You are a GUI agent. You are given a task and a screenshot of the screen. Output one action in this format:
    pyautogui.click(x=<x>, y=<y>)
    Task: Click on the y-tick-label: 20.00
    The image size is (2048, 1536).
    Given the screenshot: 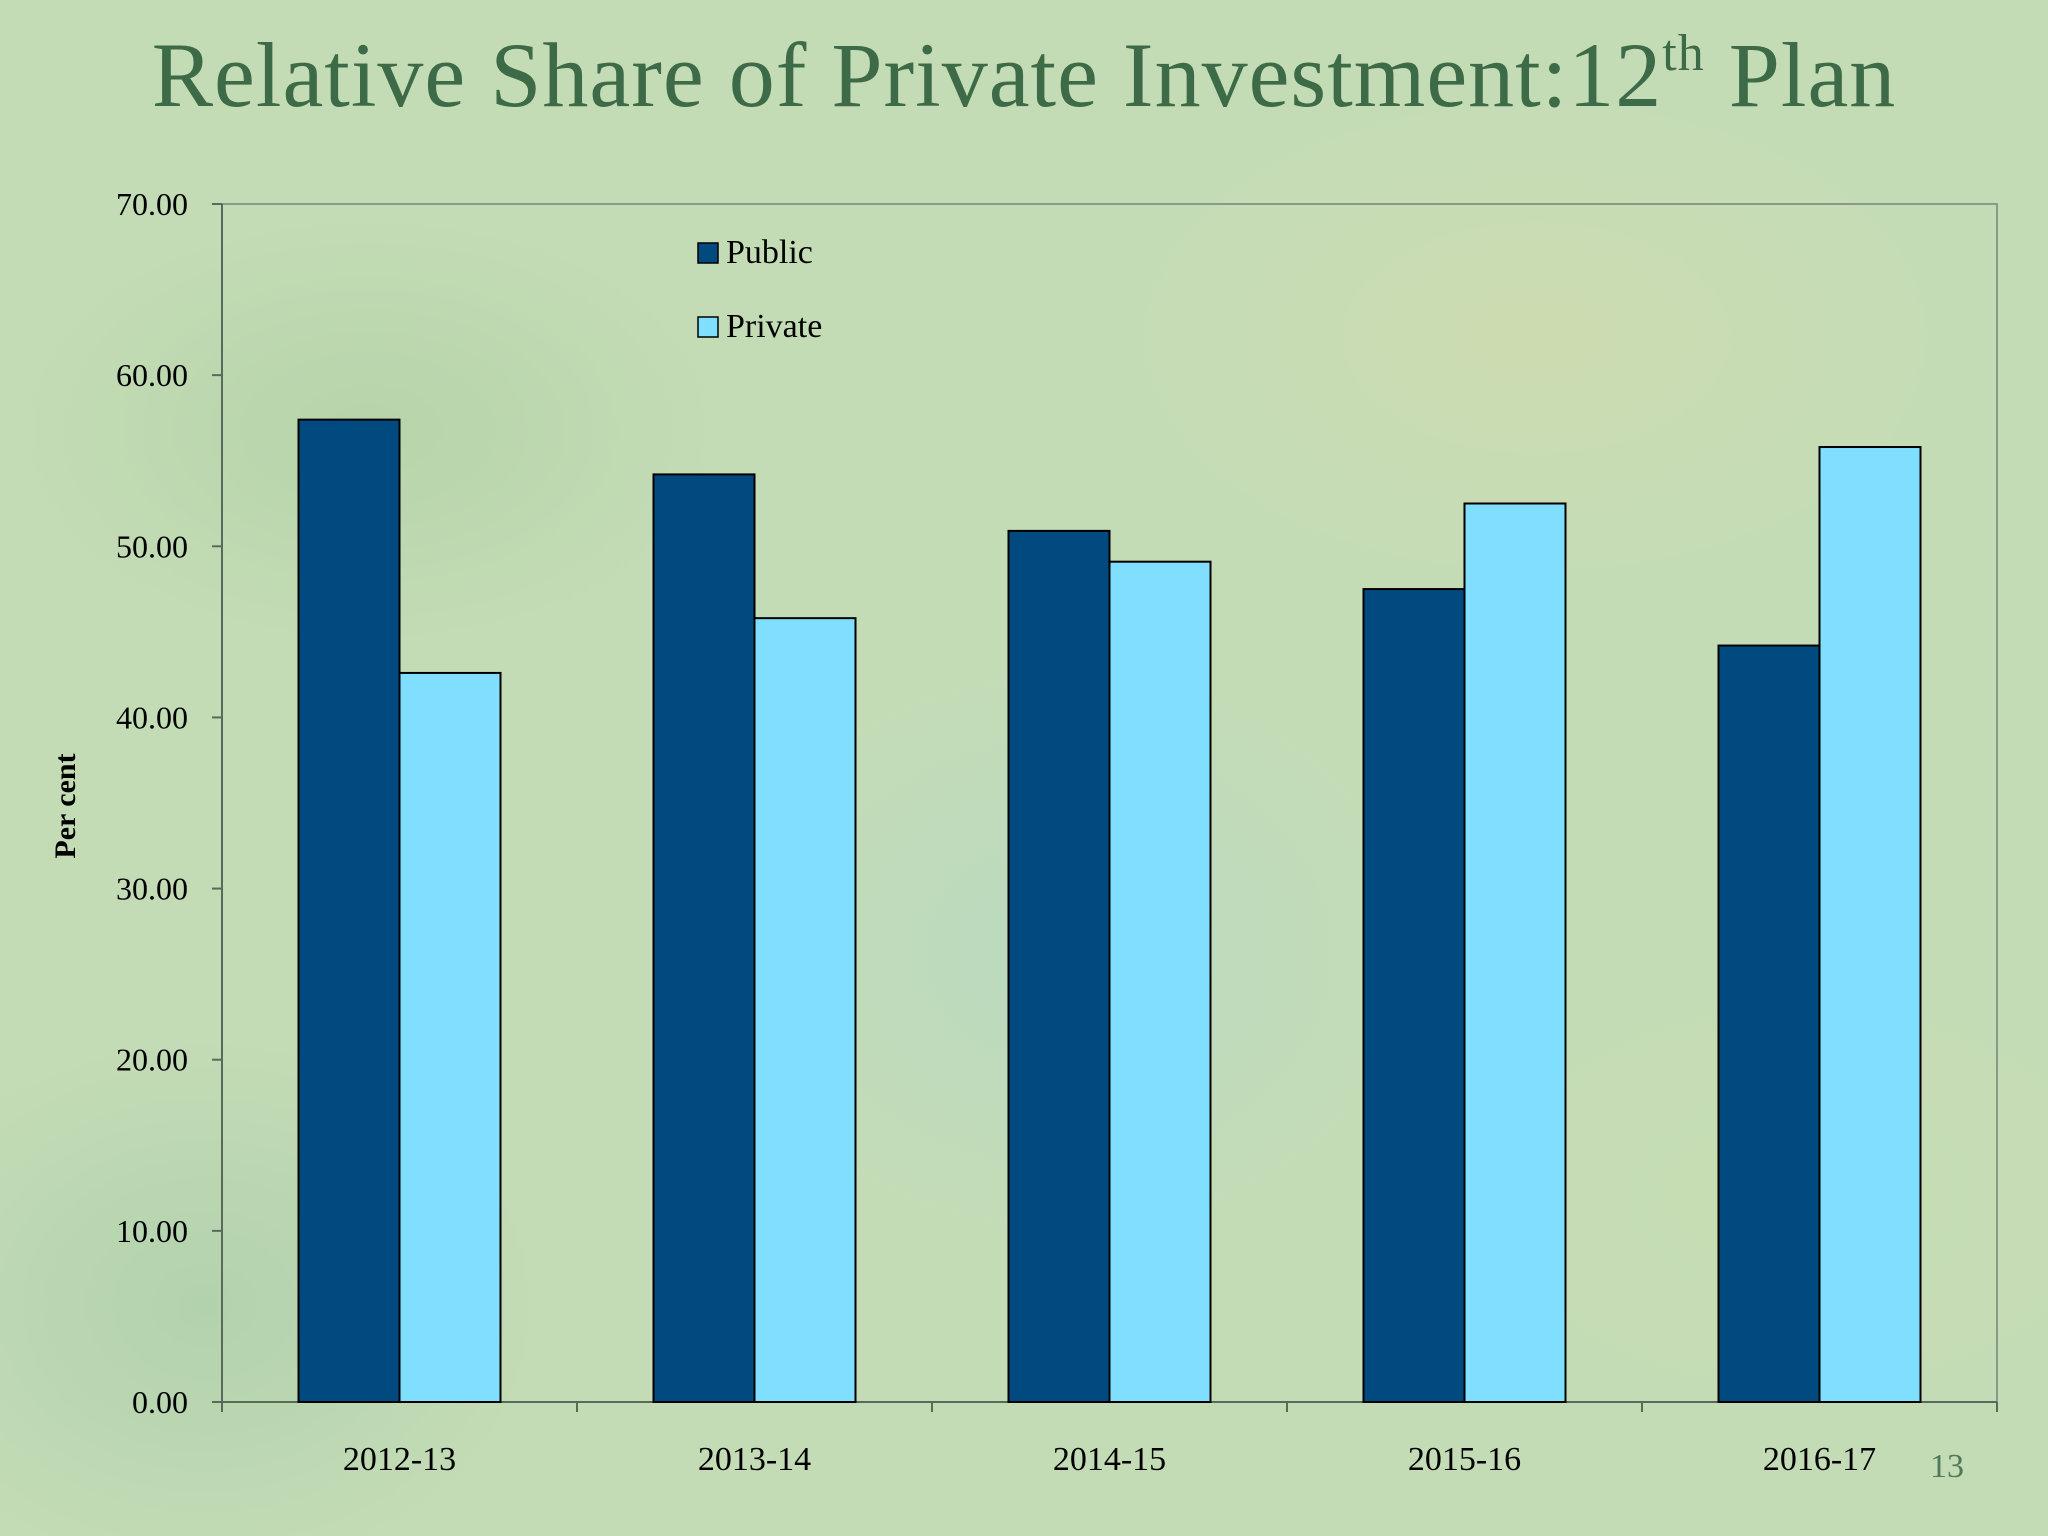 What is the action you would take?
    pyautogui.click(x=152, y=1060)
    